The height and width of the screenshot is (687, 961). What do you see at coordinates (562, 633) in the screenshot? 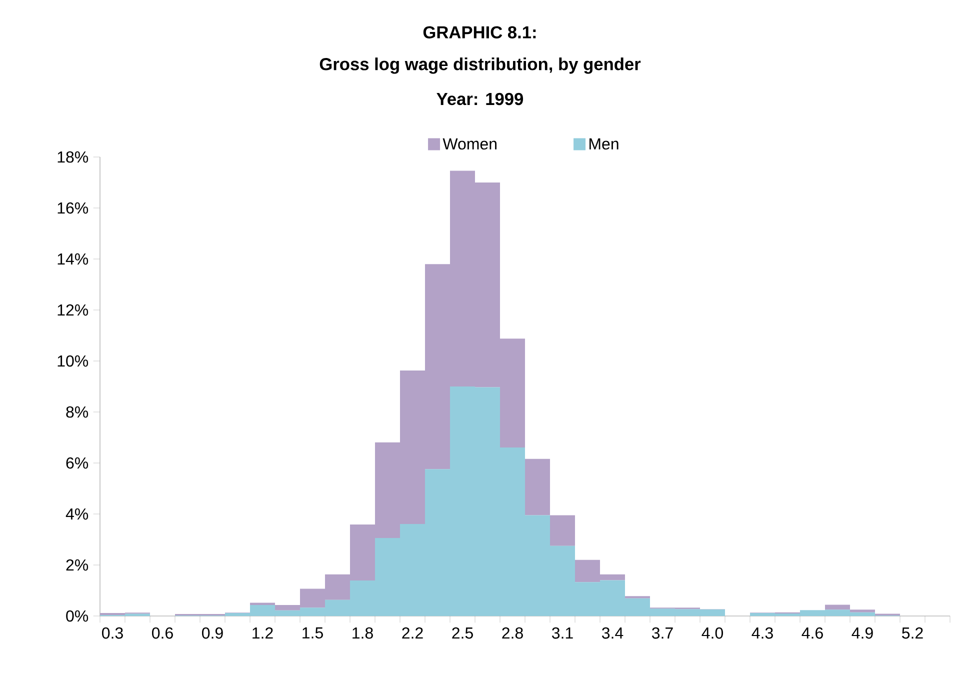
I see `x-tick-label: 3.1` at bounding box center [562, 633].